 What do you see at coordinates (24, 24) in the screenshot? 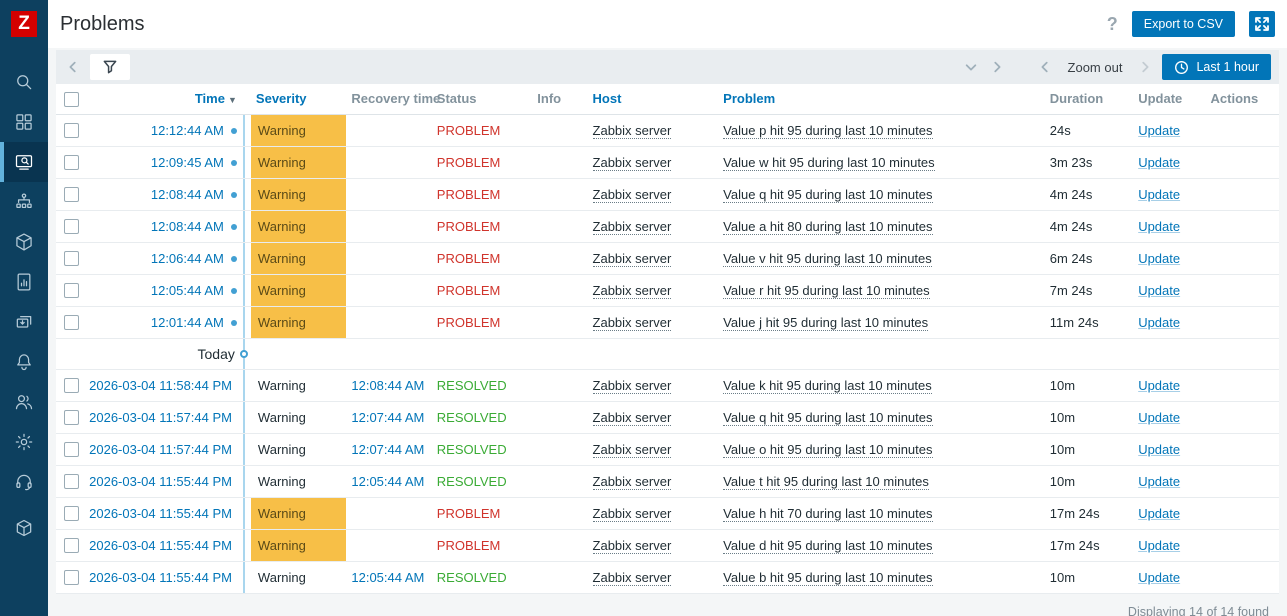
I see `zabbix-logo: Z` at bounding box center [24, 24].